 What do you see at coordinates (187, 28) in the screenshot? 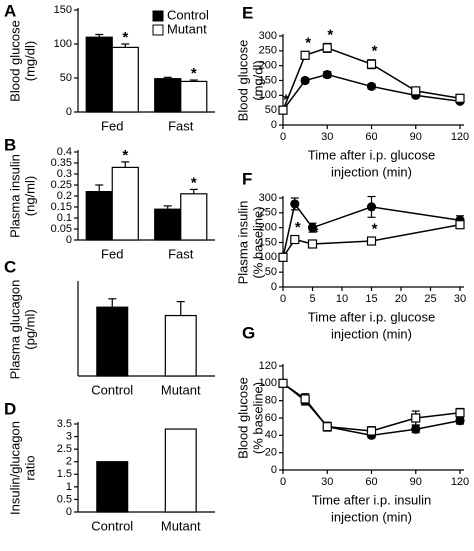
I see `legend-label: Mutant` at bounding box center [187, 28].